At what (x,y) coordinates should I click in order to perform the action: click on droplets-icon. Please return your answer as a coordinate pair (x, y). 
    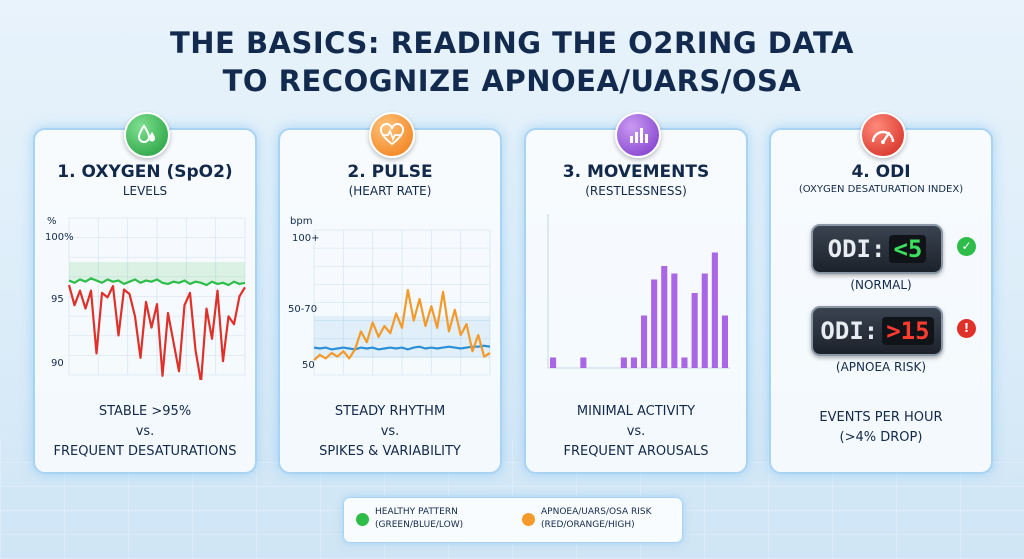
    Looking at the image, I should click on (147, 135).